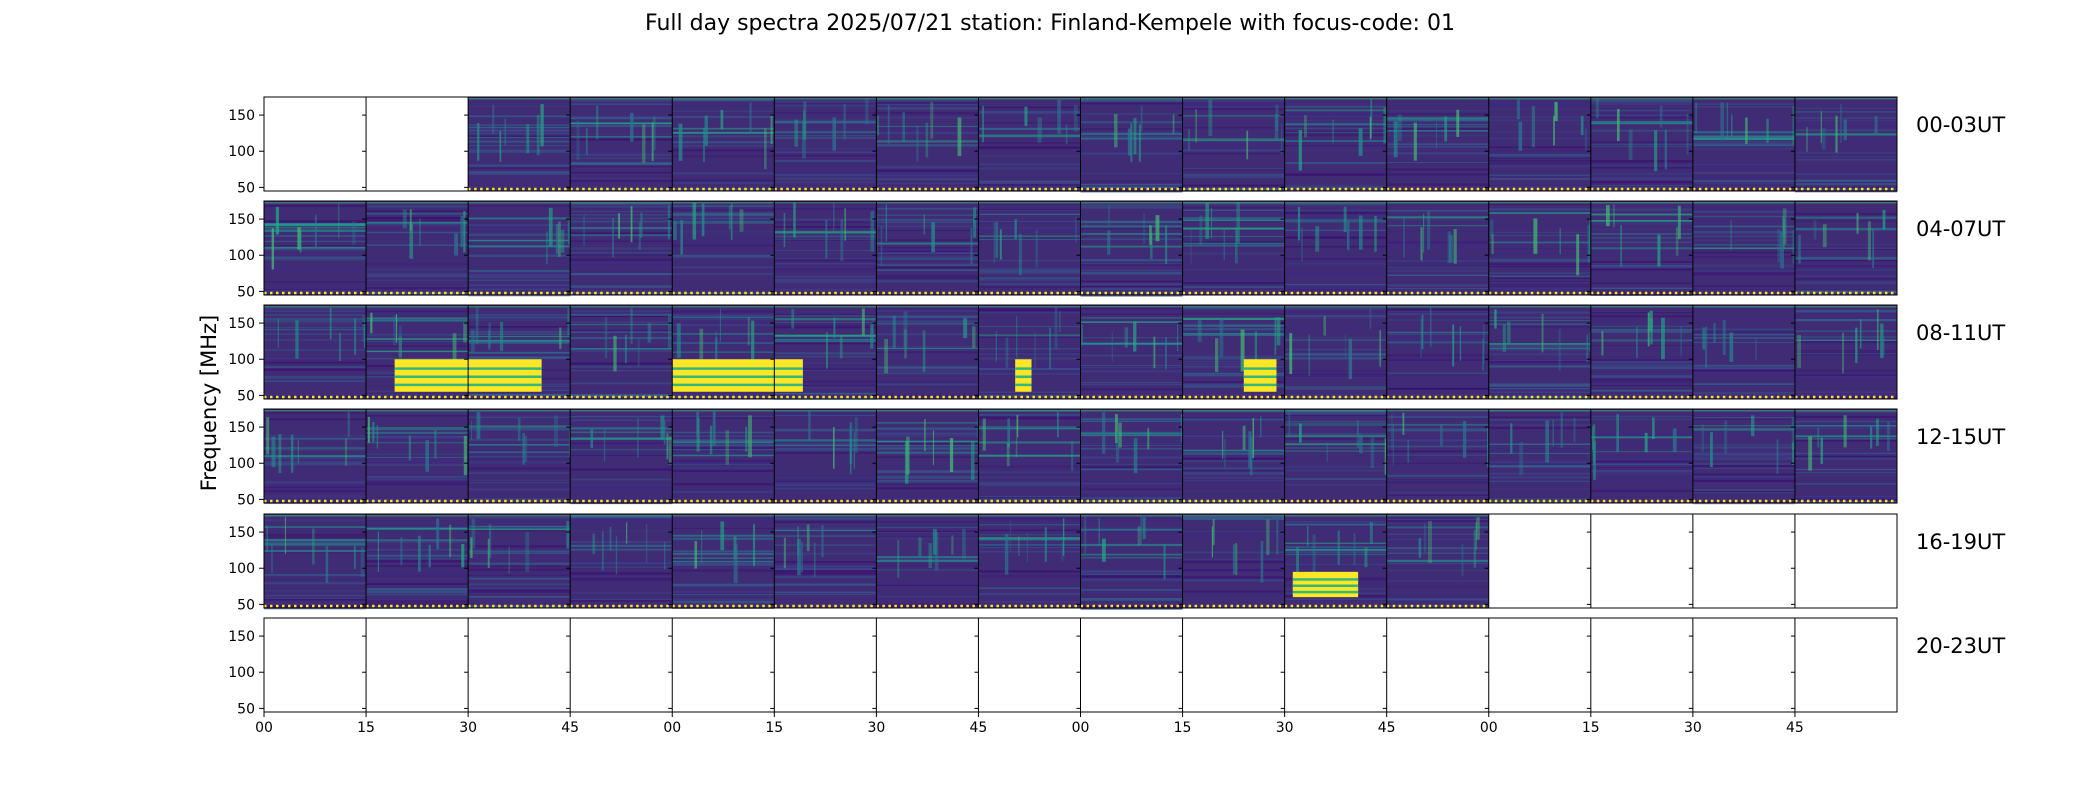  Describe the element at coordinates (1960, 229) in the screenshot. I see `row-label: 04-07UT` at that location.